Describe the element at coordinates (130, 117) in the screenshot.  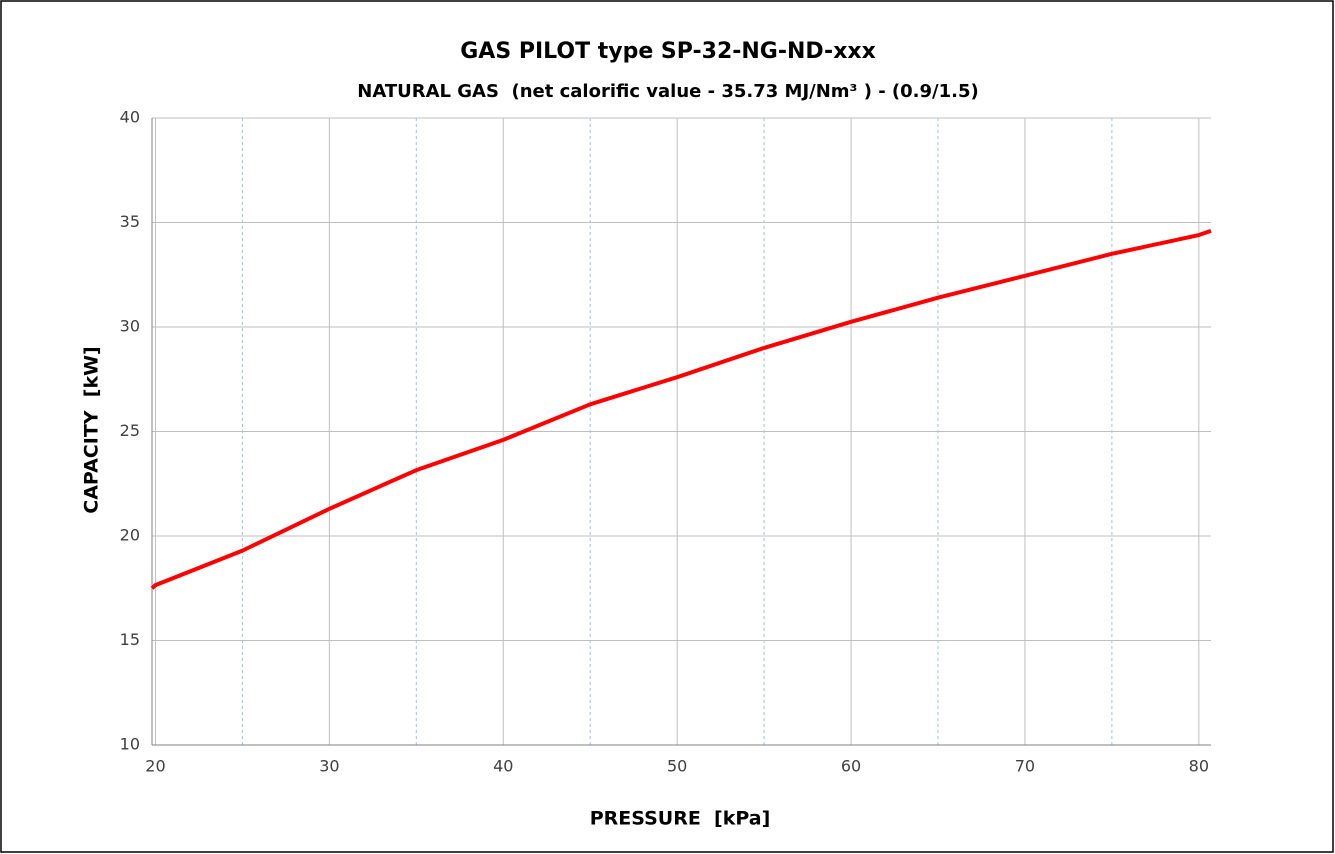
I see `y-tick-label: 40` at that location.